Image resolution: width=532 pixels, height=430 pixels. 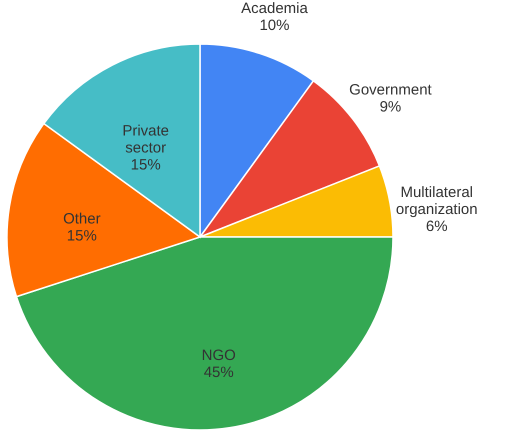 What do you see at coordinates (437, 226) in the screenshot?
I see `data-label: 6%` at bounding box center [437, 226].